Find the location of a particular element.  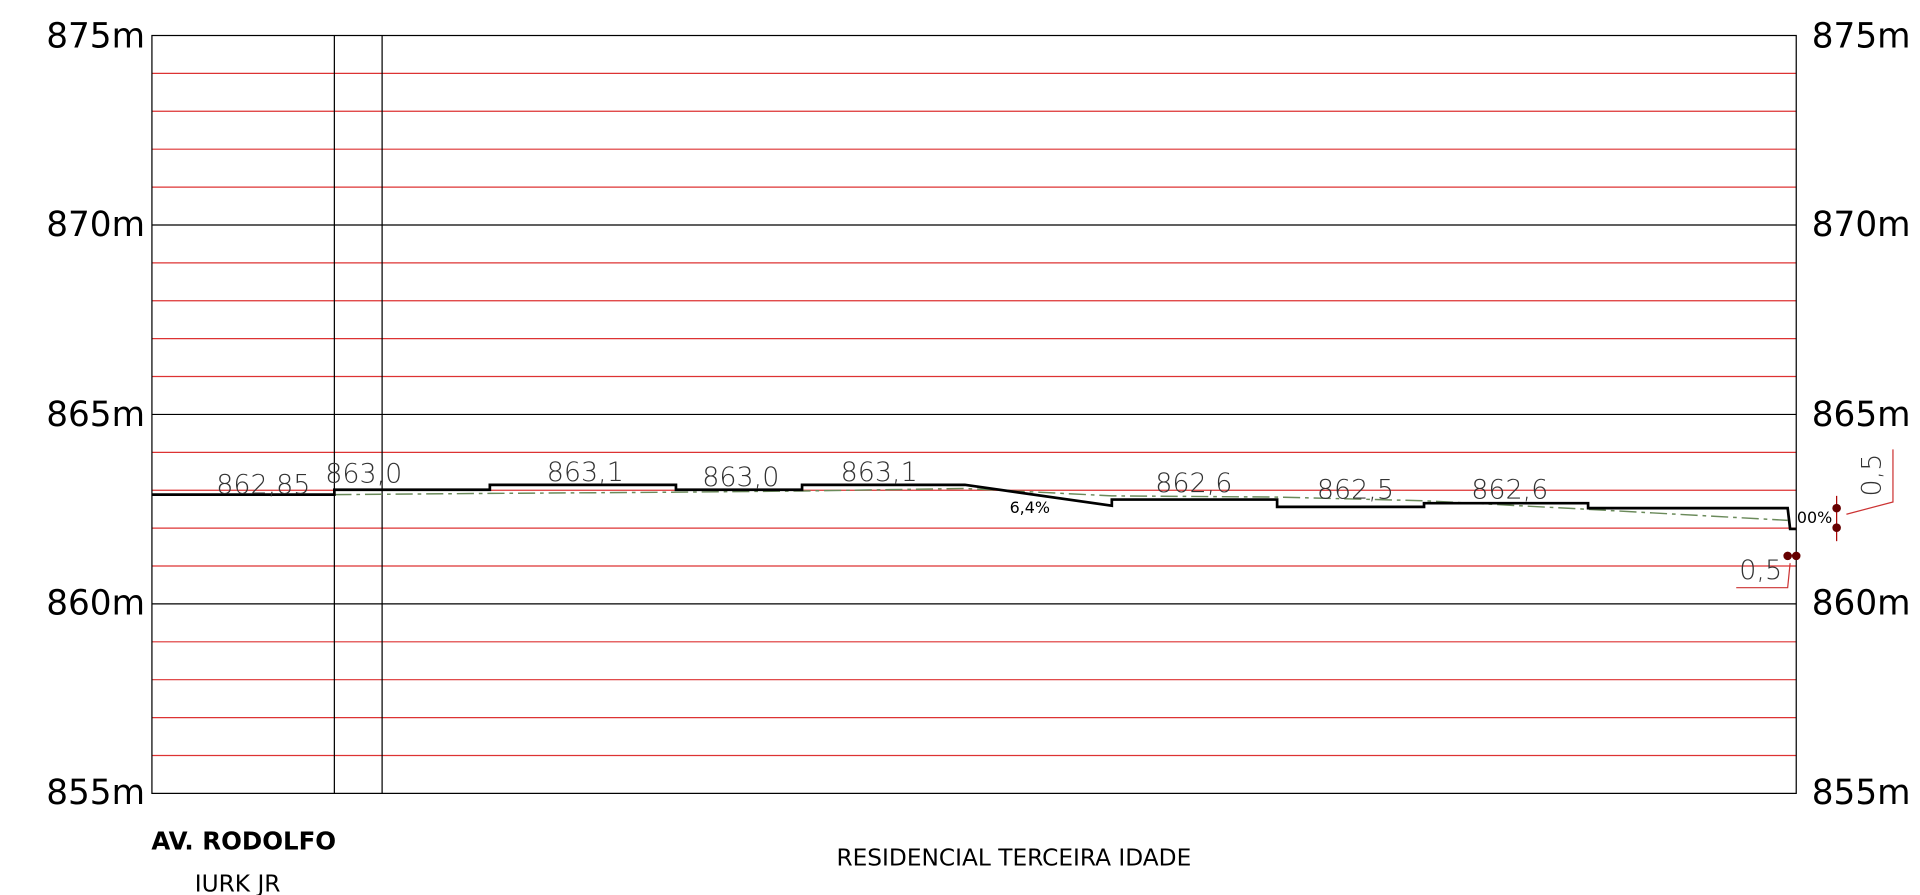

street-name: IURK JR is located at coordinates (238, 882).